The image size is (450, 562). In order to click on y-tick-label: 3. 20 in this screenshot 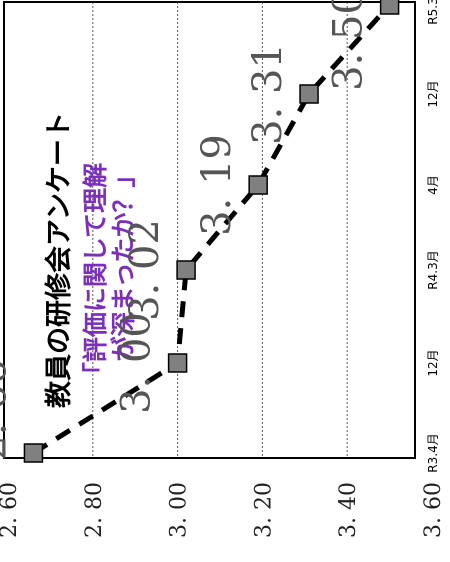, I will do `click(263, 510)`.